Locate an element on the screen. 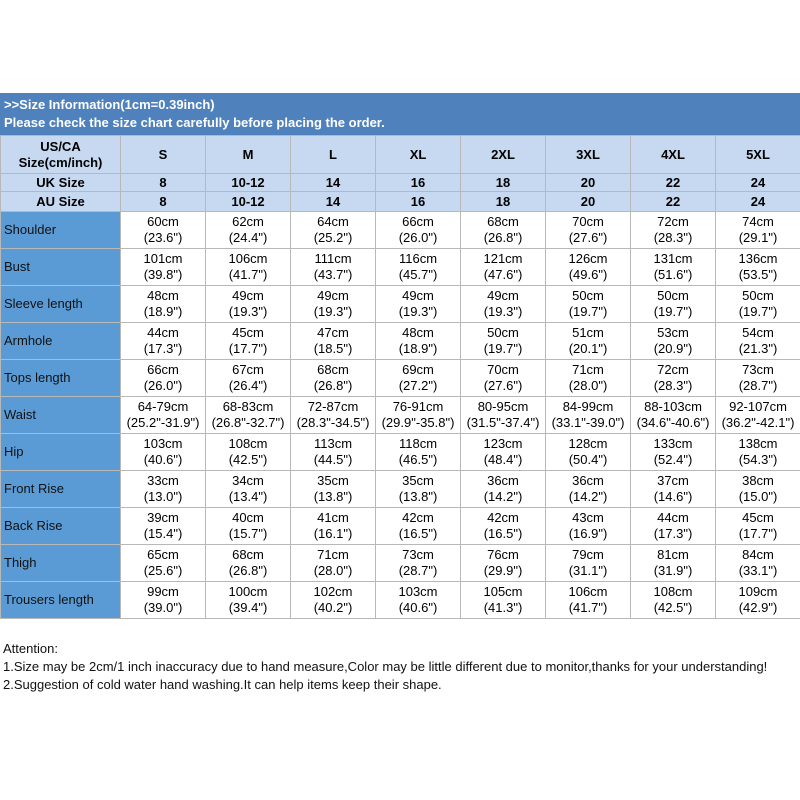 This screenshot has height=800, width=800. measure-cell: 70cm (27.6") is located at coordinates (503, 378).